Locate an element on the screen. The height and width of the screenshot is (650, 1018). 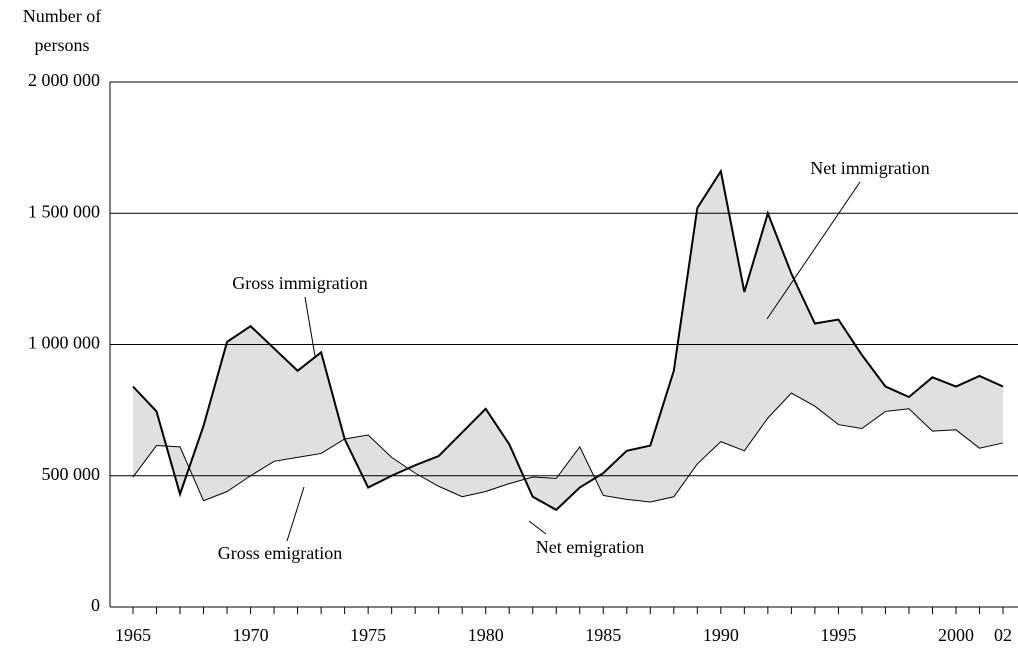
annotation: Gross immigration is located at coordinates (300, 283).